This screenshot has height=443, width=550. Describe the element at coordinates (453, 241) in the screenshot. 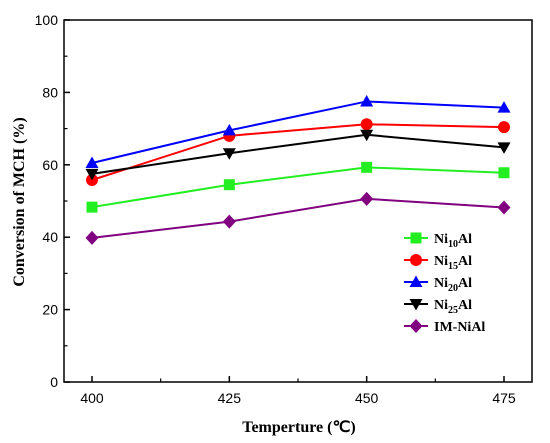

I see `legend-label: Ni10Al` at that location.